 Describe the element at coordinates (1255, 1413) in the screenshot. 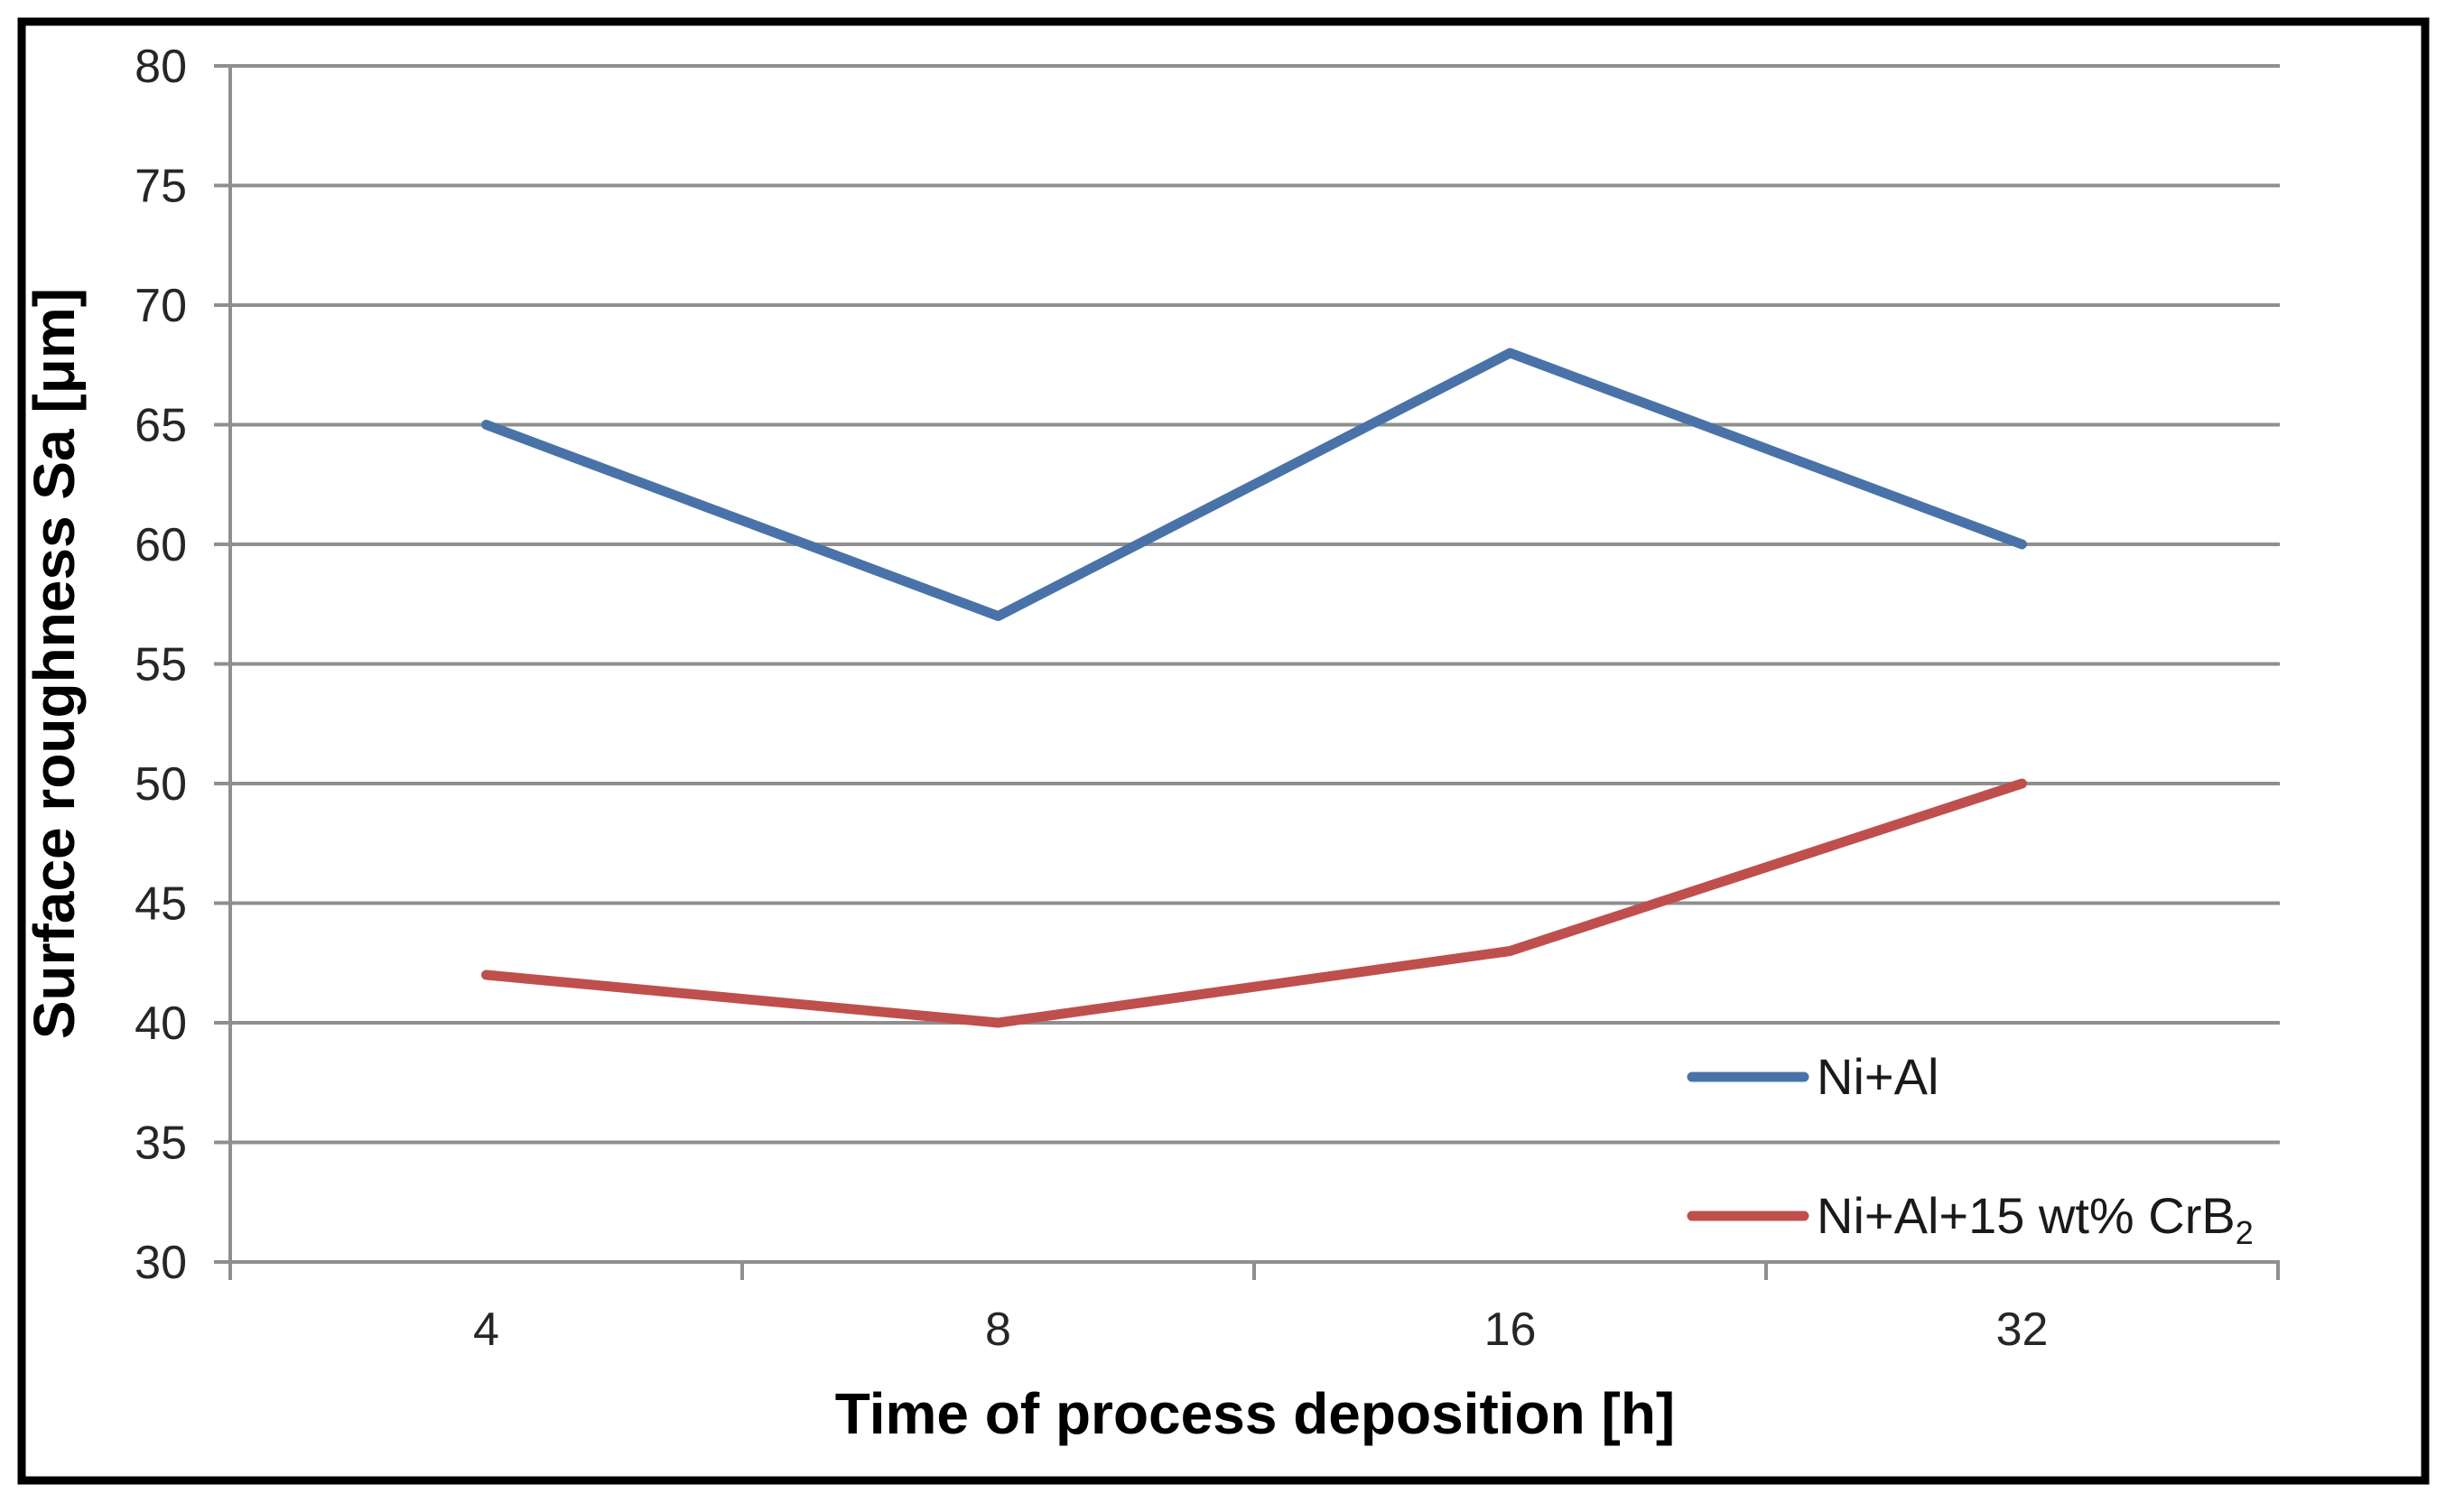

I see `x-axis-title: Time of process deposition [h]` at that location.